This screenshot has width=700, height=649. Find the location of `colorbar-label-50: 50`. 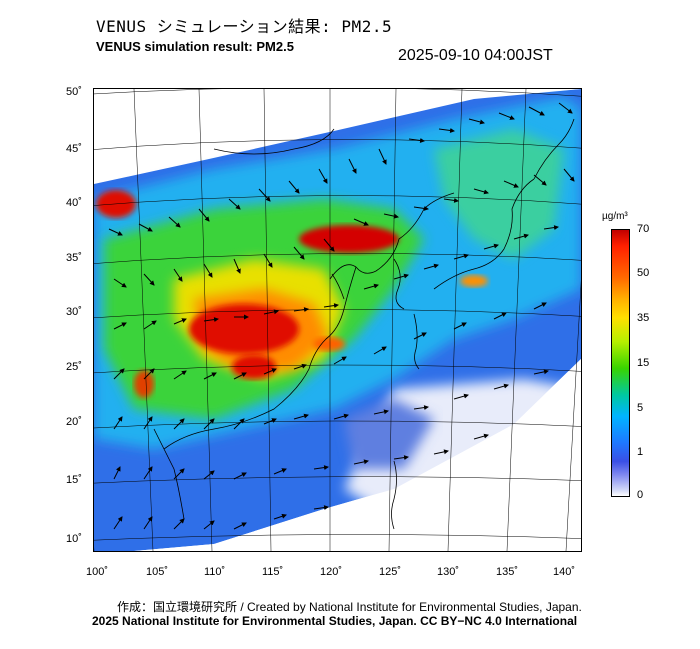

colorbar-label-50: 50 is located at coordinates (643, 273).